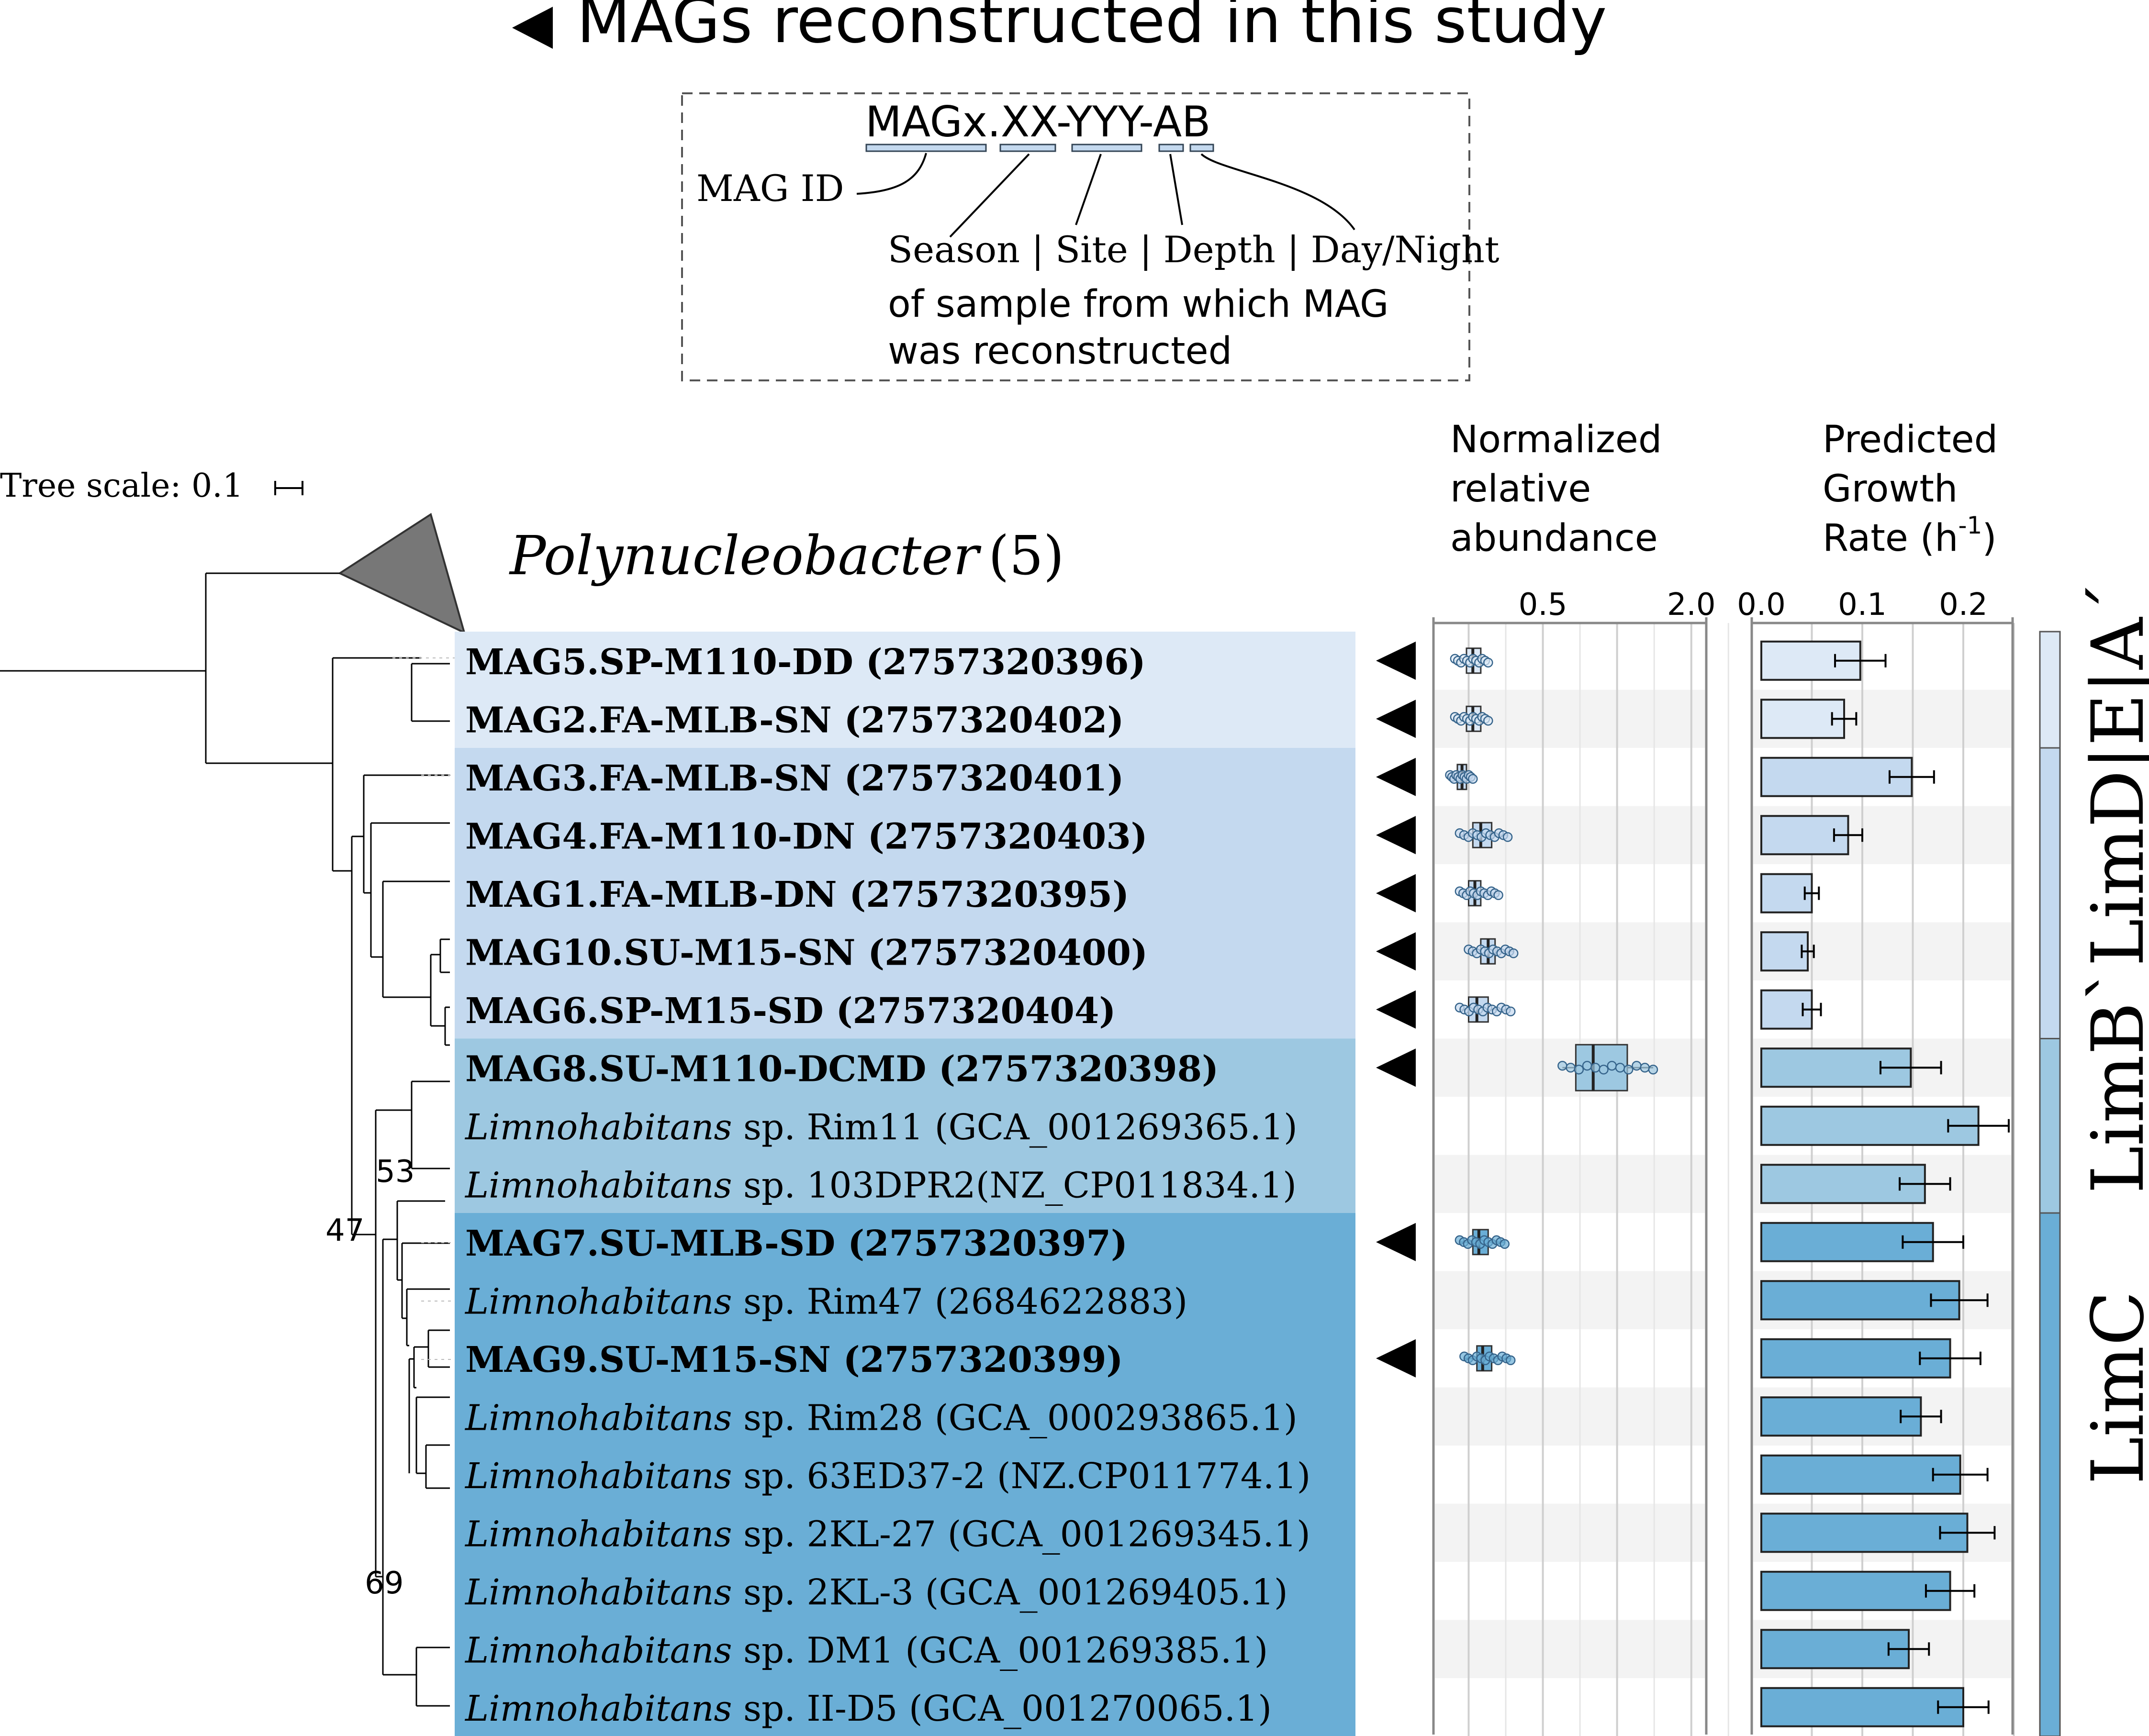 Image resolution: width=2149 pixels, height=1736 pixels. Describe the element at coordinates (1618, 605) in the screenshot. I see `abundance-ticks: 0.5 2.0` at that location.